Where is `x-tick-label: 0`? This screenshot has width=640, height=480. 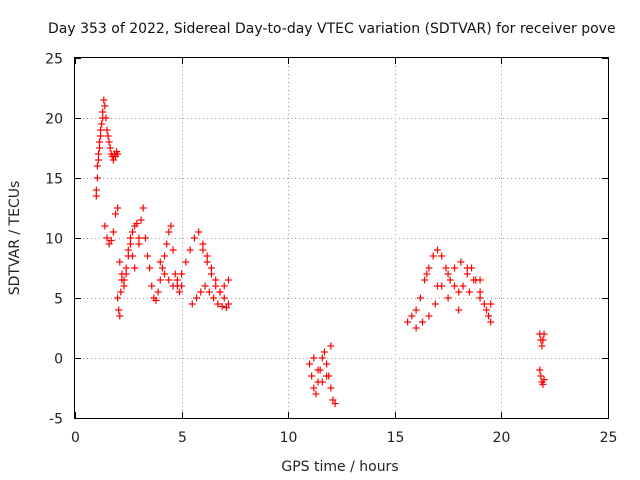 x-tick-label: 0 is located at coordinates (75, 438).